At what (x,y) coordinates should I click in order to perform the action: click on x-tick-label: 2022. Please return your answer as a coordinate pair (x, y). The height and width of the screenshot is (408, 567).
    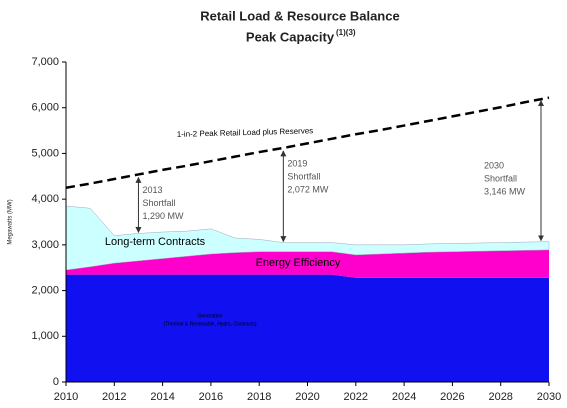
    Looking at the image, I should click on (356, 397).